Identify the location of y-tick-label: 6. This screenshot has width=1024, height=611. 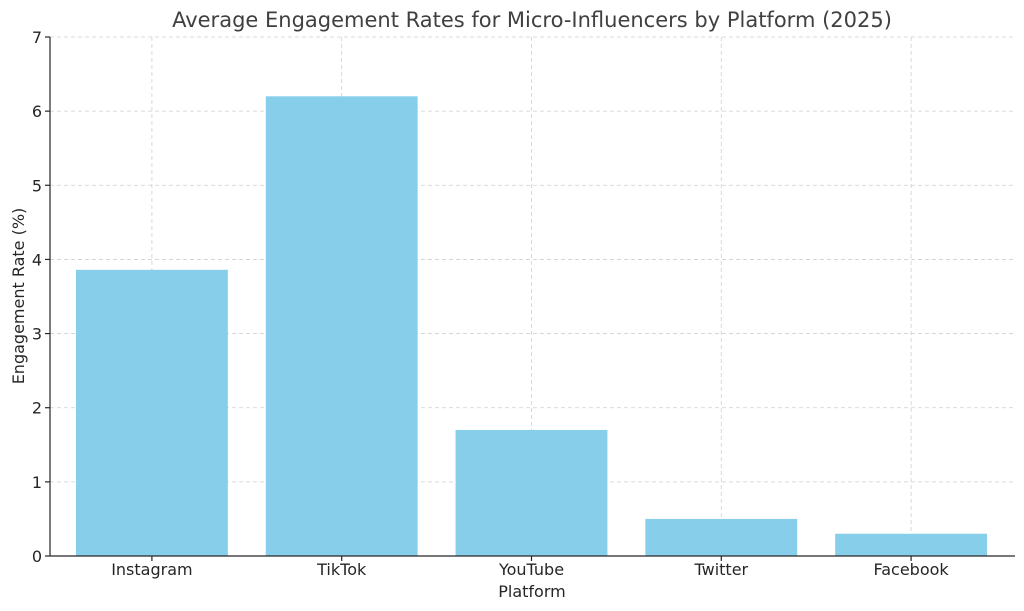
(37, 111).